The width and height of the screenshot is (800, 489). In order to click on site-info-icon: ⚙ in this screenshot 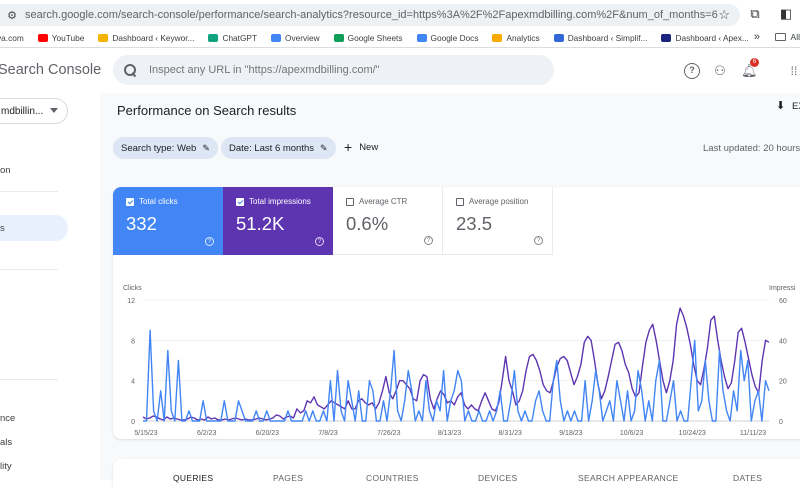, I will do `click(12, 15)`.